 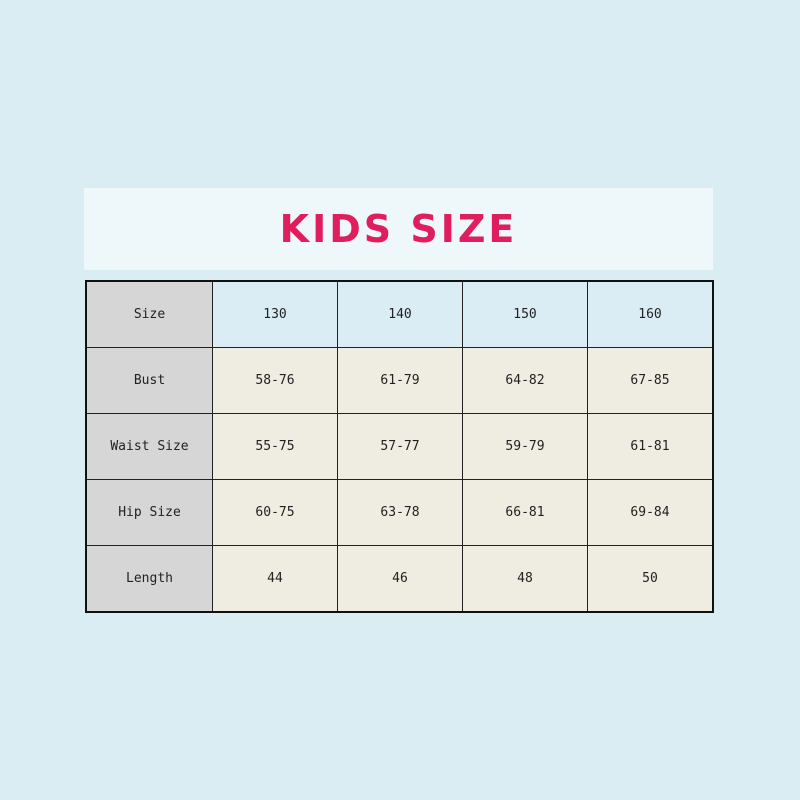 What do you see at coordinates (149, 314) in the screenshot?
I see `row-label: Size` at bounding box center [149, 314].